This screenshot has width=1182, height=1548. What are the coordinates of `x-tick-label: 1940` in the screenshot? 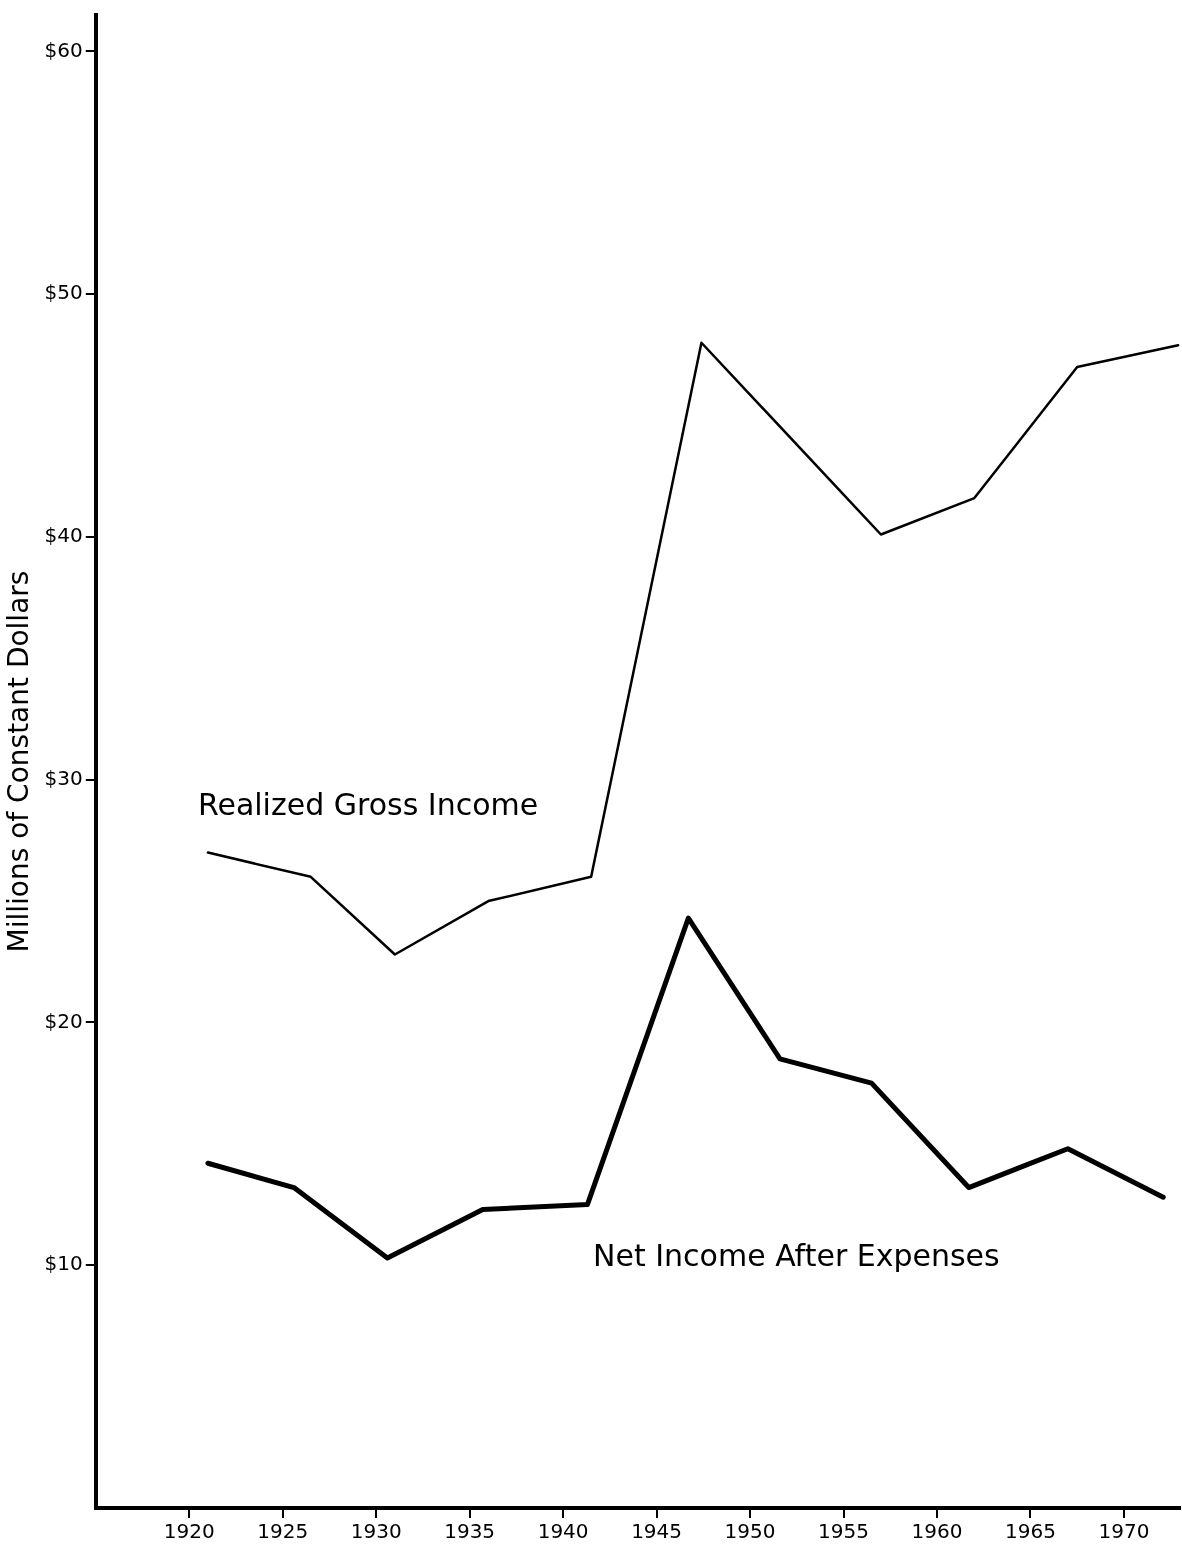 It's located at (563, 1531).